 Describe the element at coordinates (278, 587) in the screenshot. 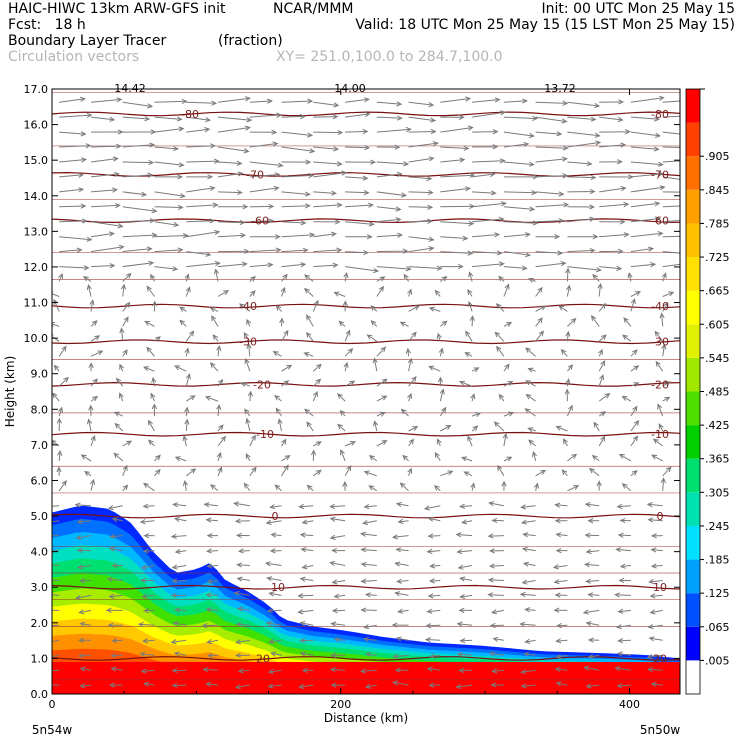

I see `contour-label: 10` at that location.